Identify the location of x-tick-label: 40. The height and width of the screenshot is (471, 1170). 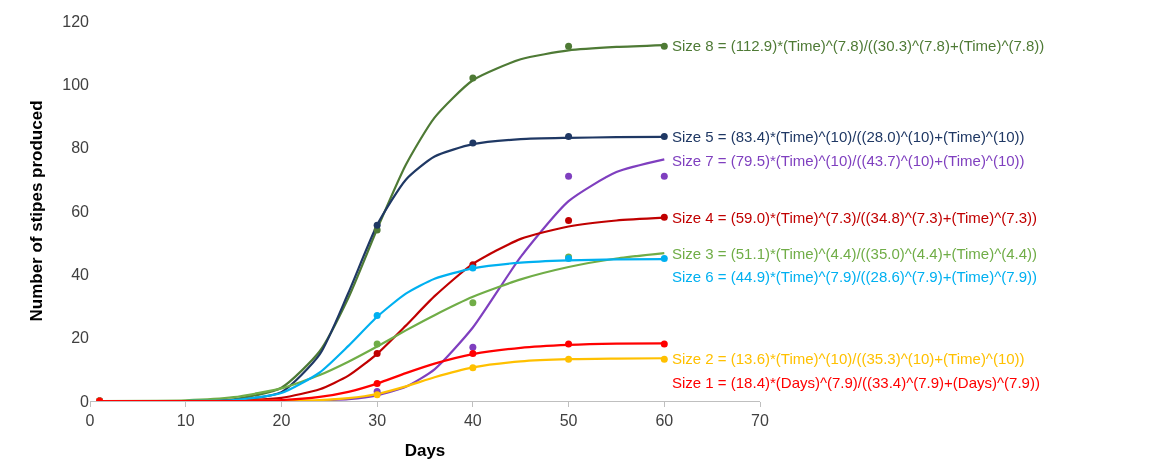
(472, 421).